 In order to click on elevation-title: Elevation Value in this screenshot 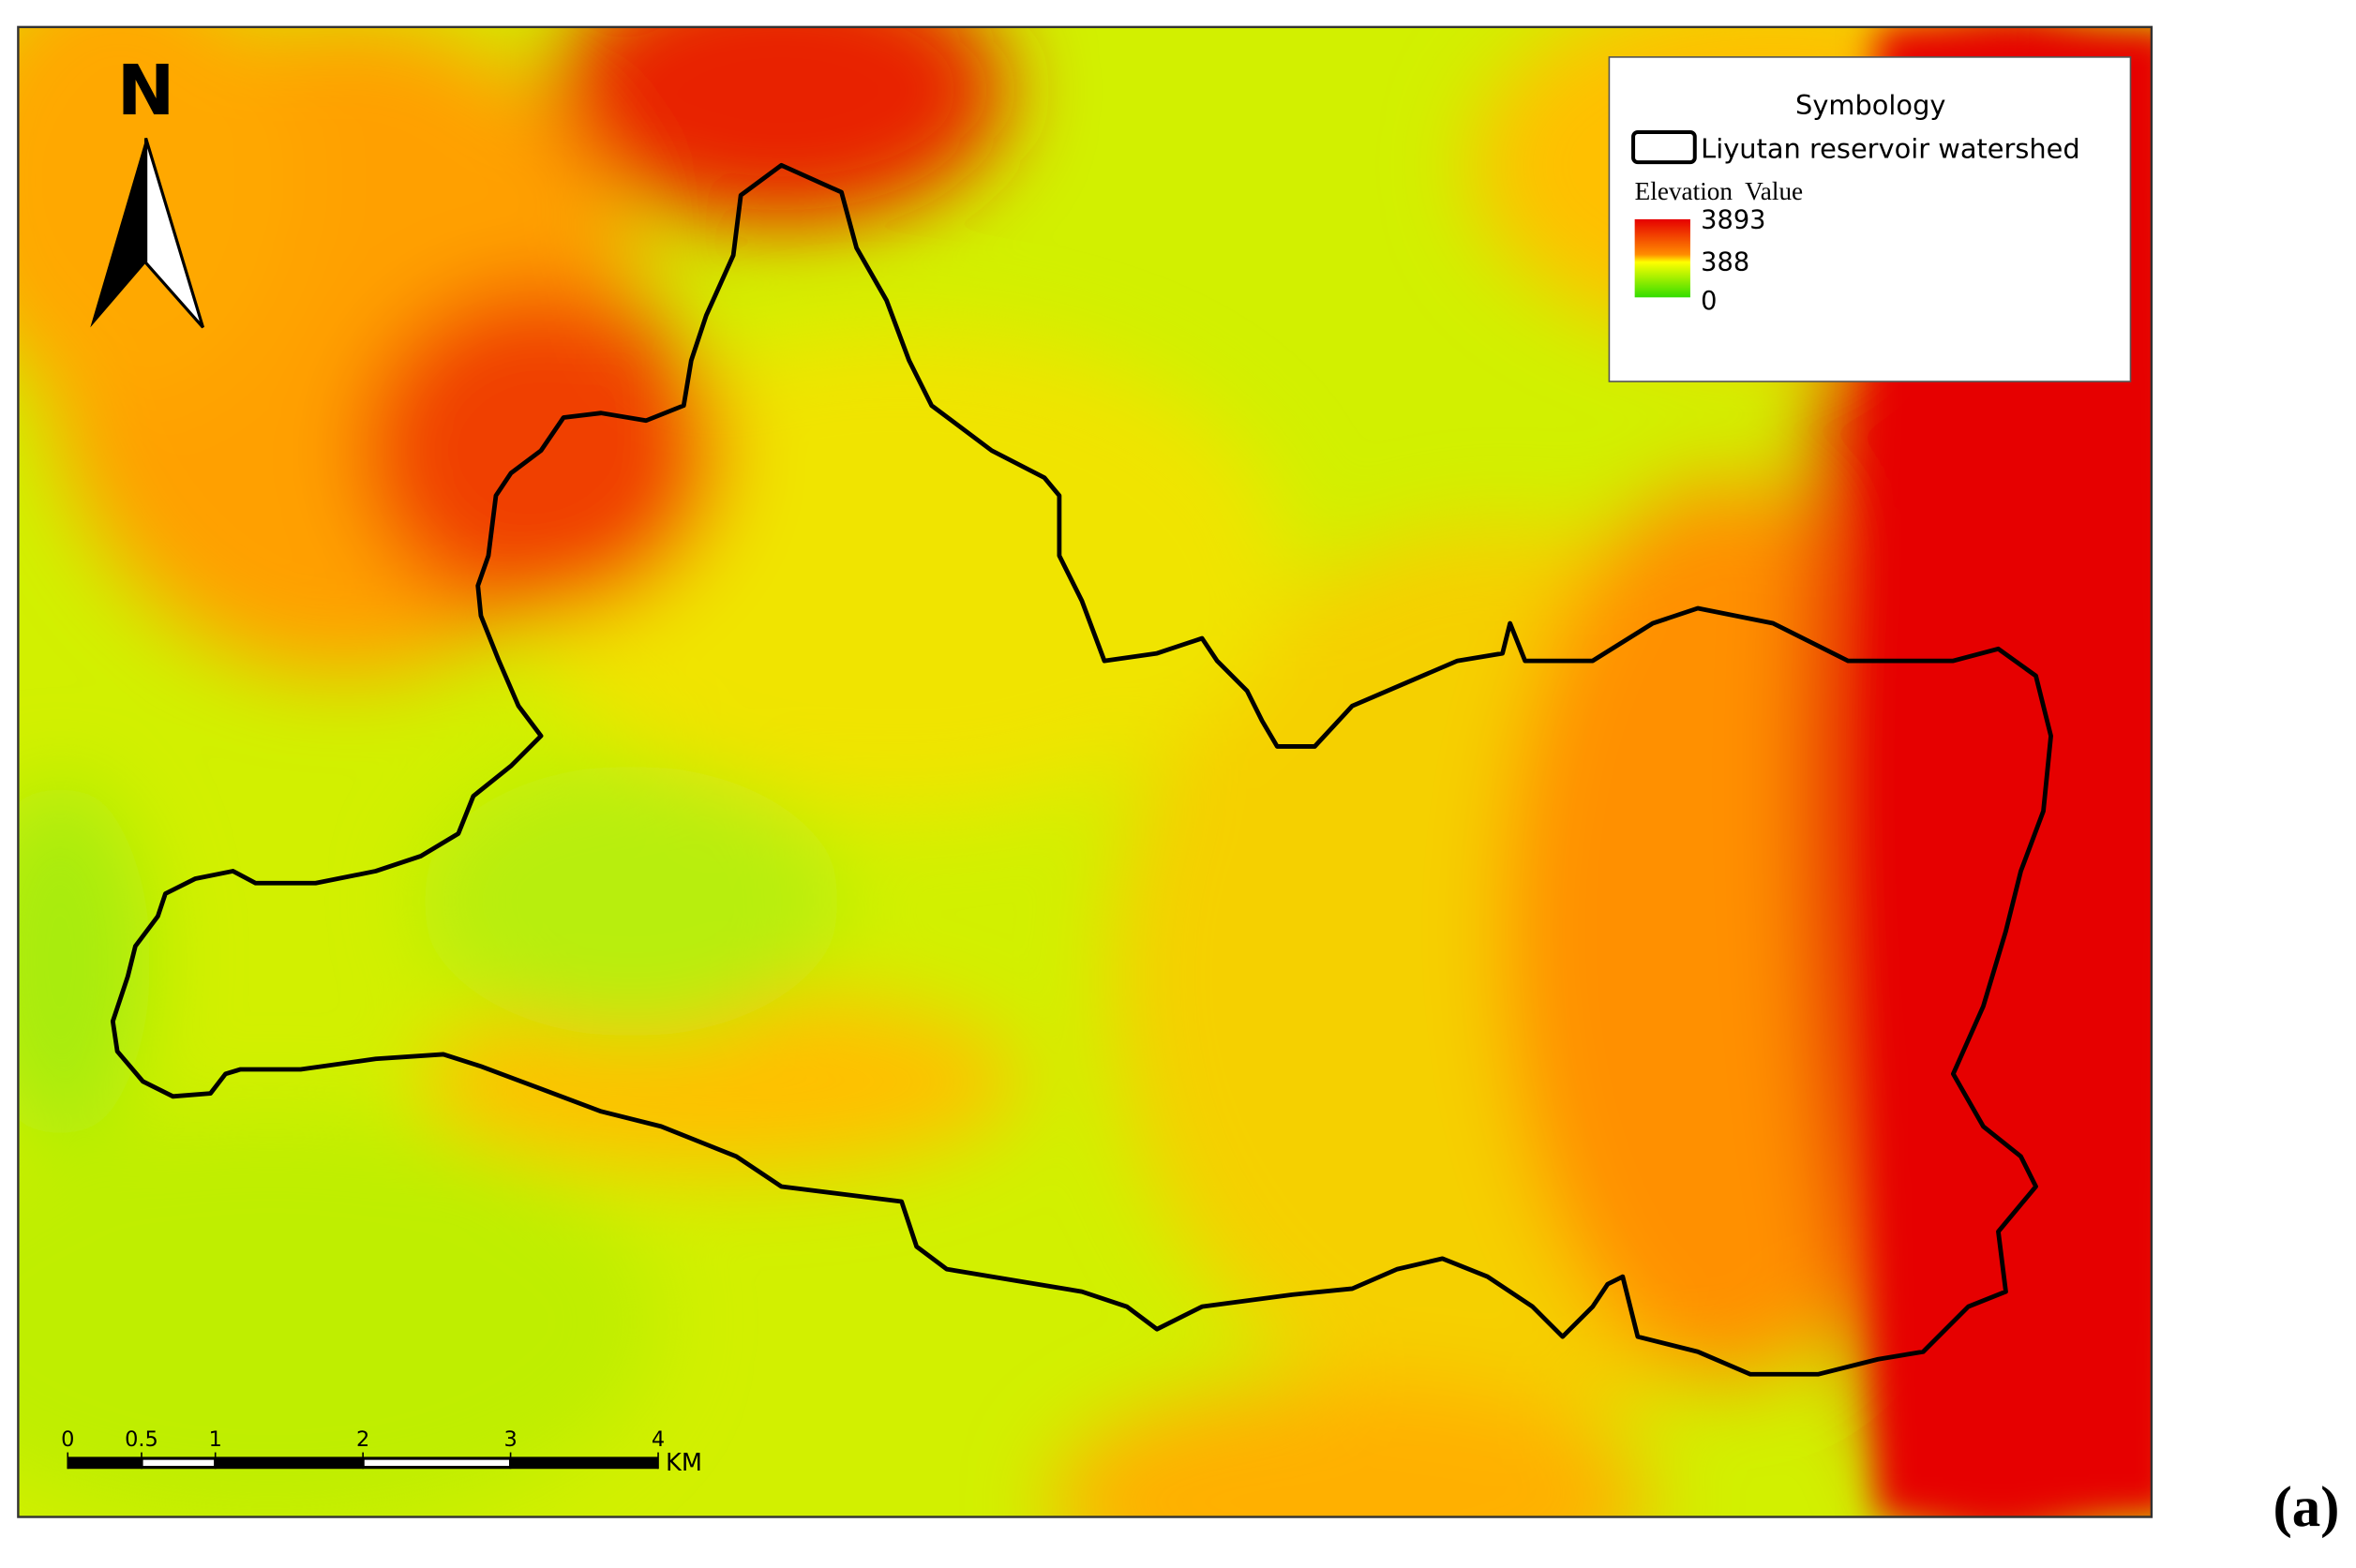, I will do `click(1719, 191)`.